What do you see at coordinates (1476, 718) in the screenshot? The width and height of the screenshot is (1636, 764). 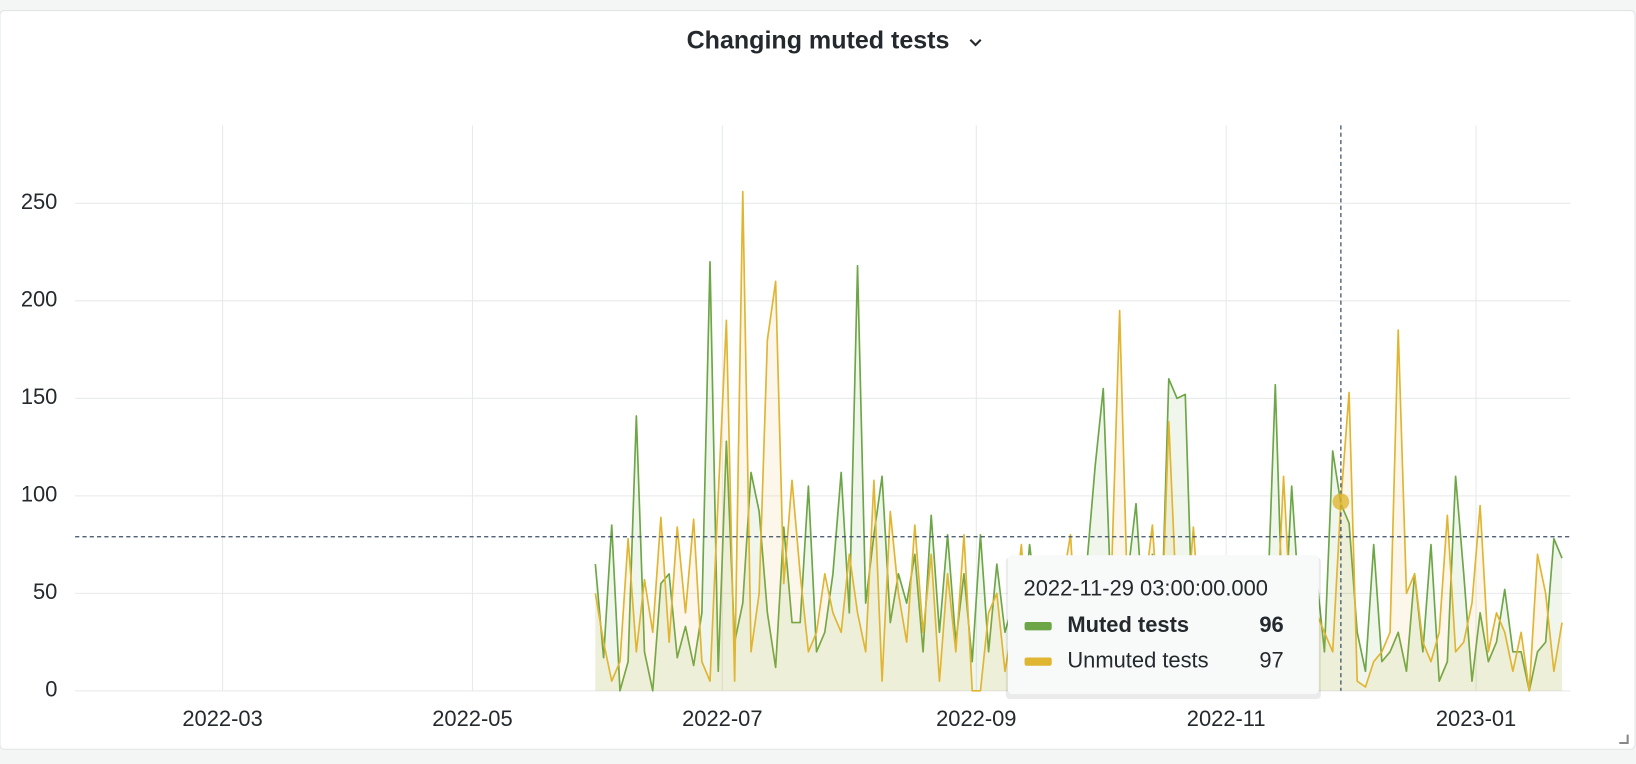 I see `x-tick-label: 2023-01` at bounding box center [1476, 718].